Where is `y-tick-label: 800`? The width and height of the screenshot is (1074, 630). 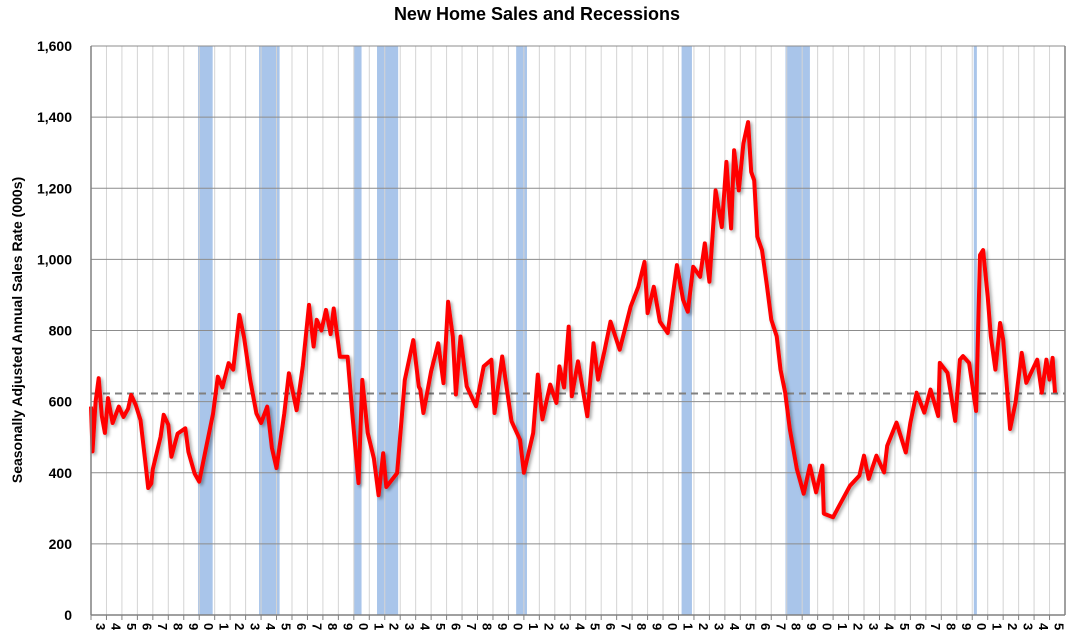 y-tick-label: 800 is located at coordinates (61, 331).